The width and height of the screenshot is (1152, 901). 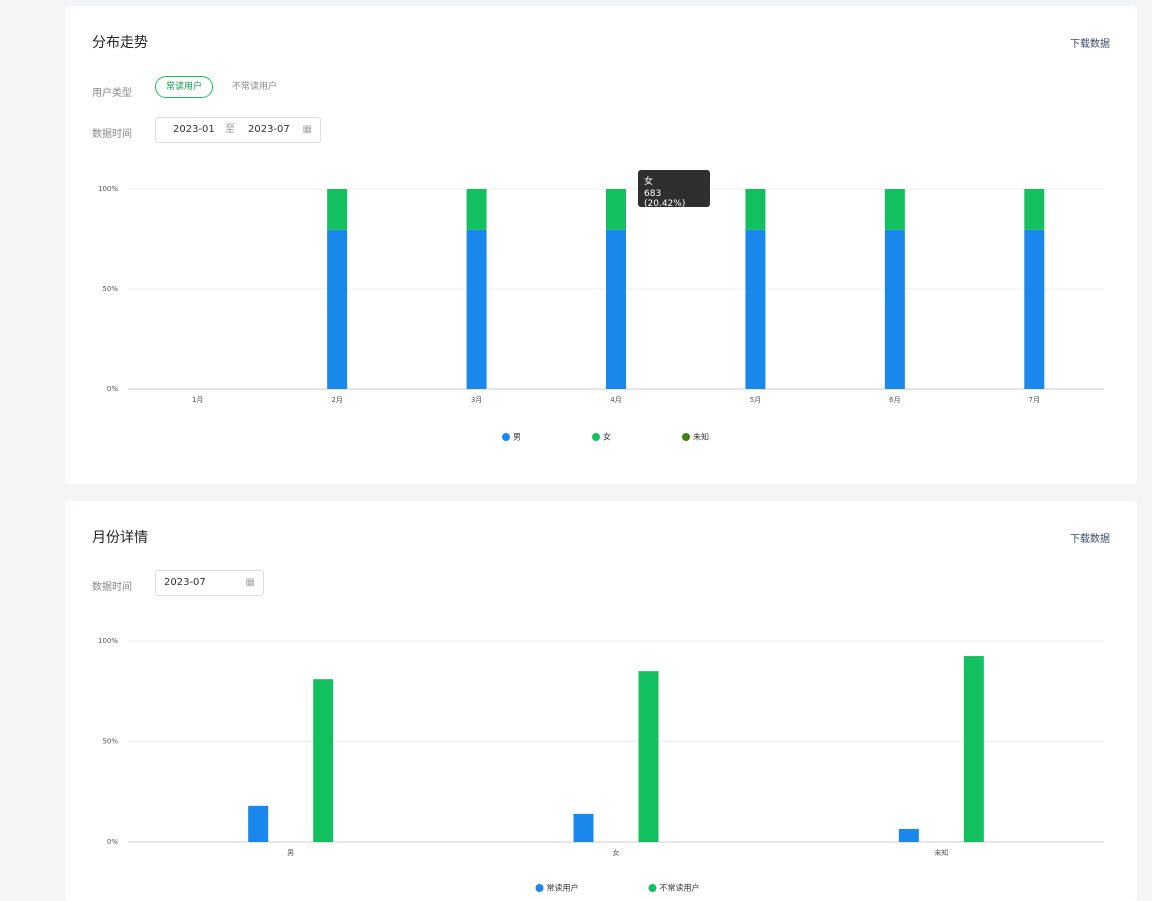 What do you see at coordinates (185, 582) in the screenshot?
I see `date: 2023-07` at bounding box center [185, 582].